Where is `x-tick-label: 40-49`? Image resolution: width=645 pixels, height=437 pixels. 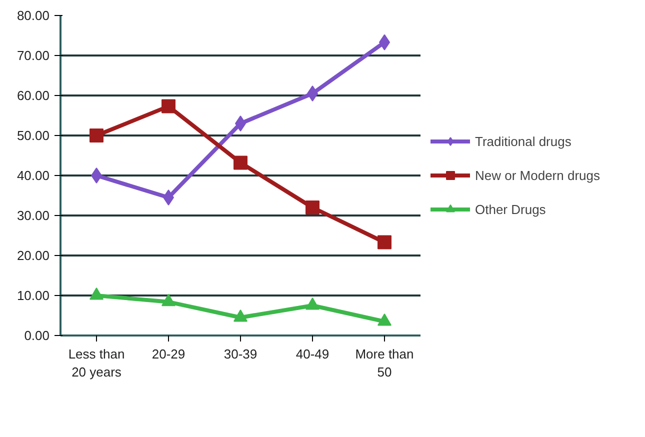
x-tick-label: 40-49 is located at coordinates (313, 354).